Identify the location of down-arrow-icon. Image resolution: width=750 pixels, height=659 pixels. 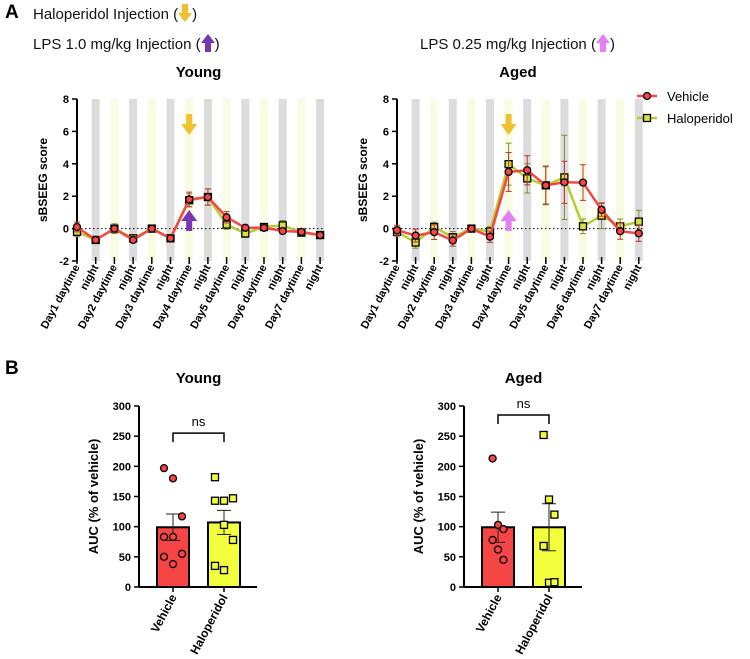
(185, 13).